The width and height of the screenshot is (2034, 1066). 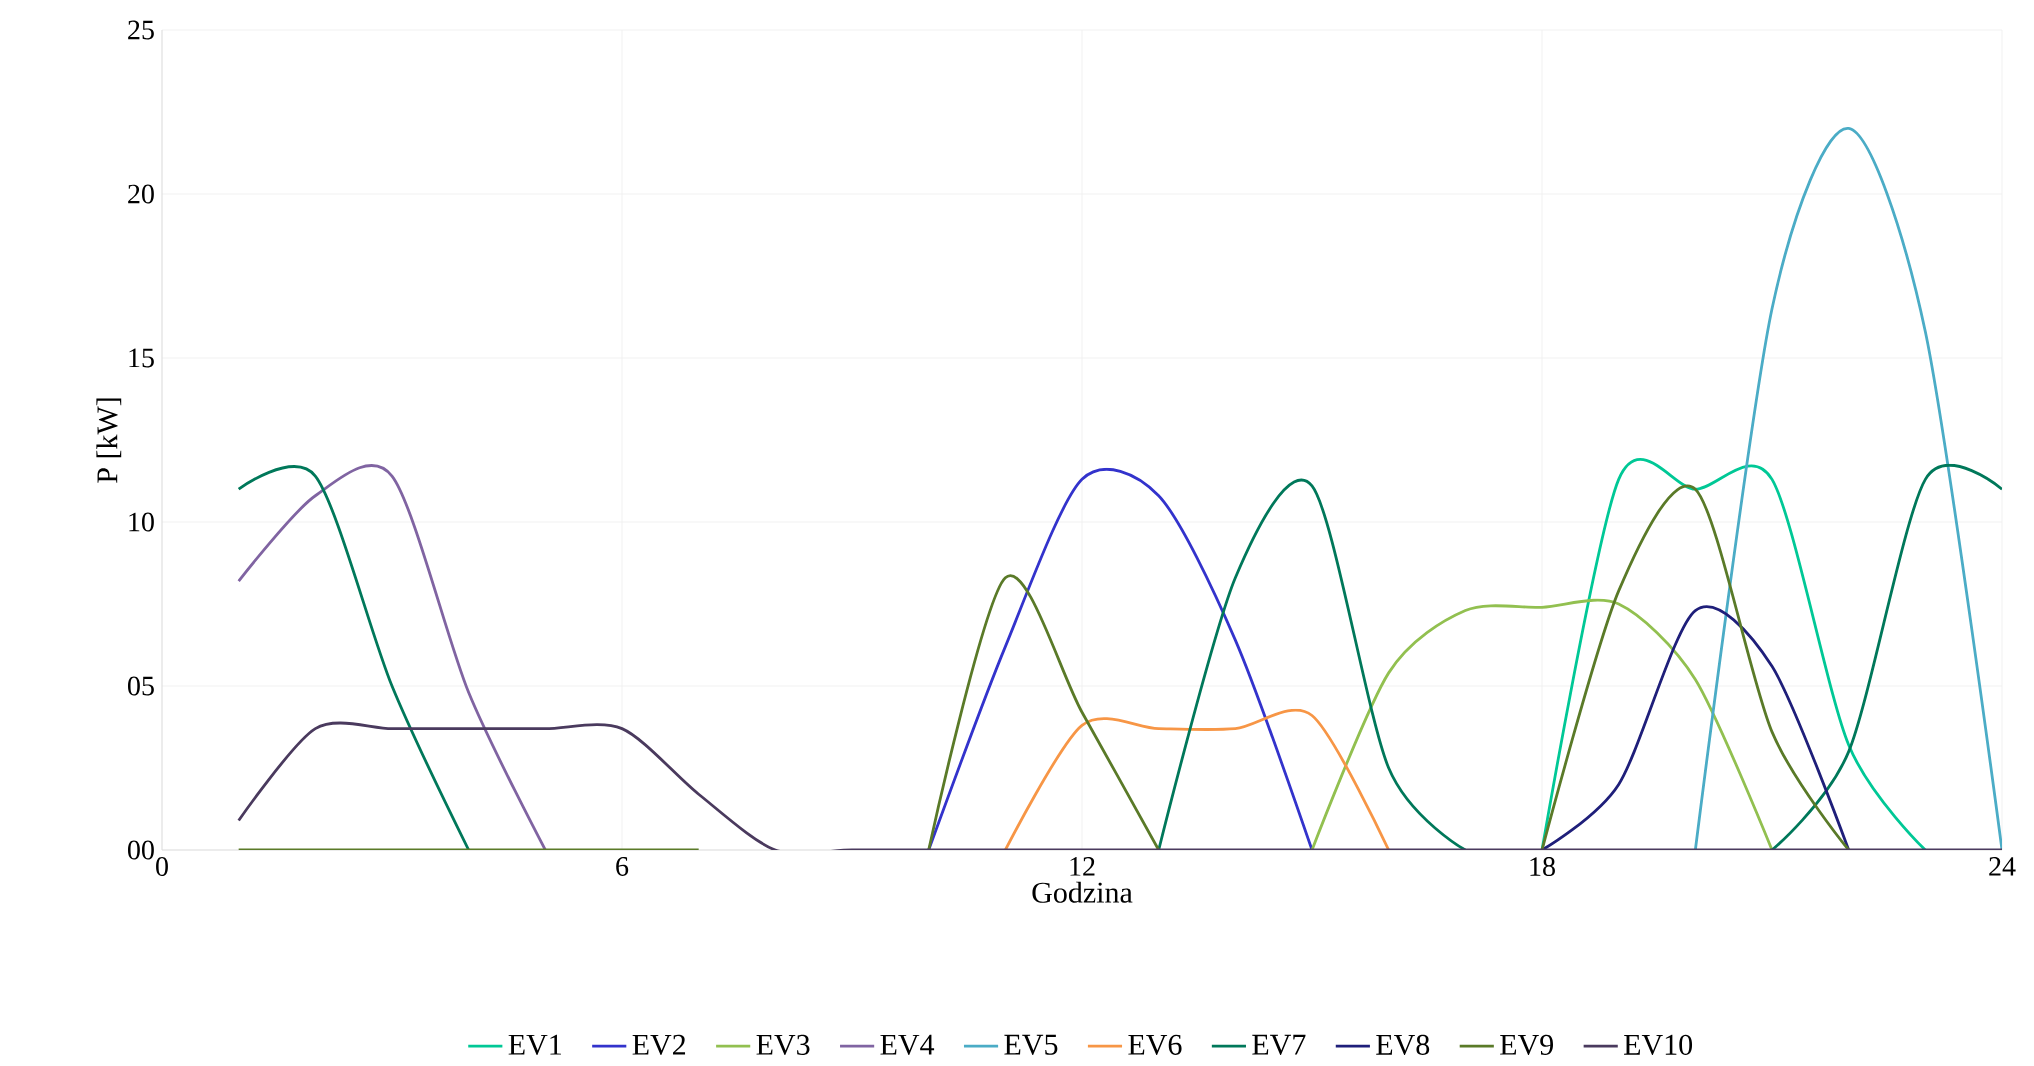 I want to click on line-series, so click(x=1848, y=488).